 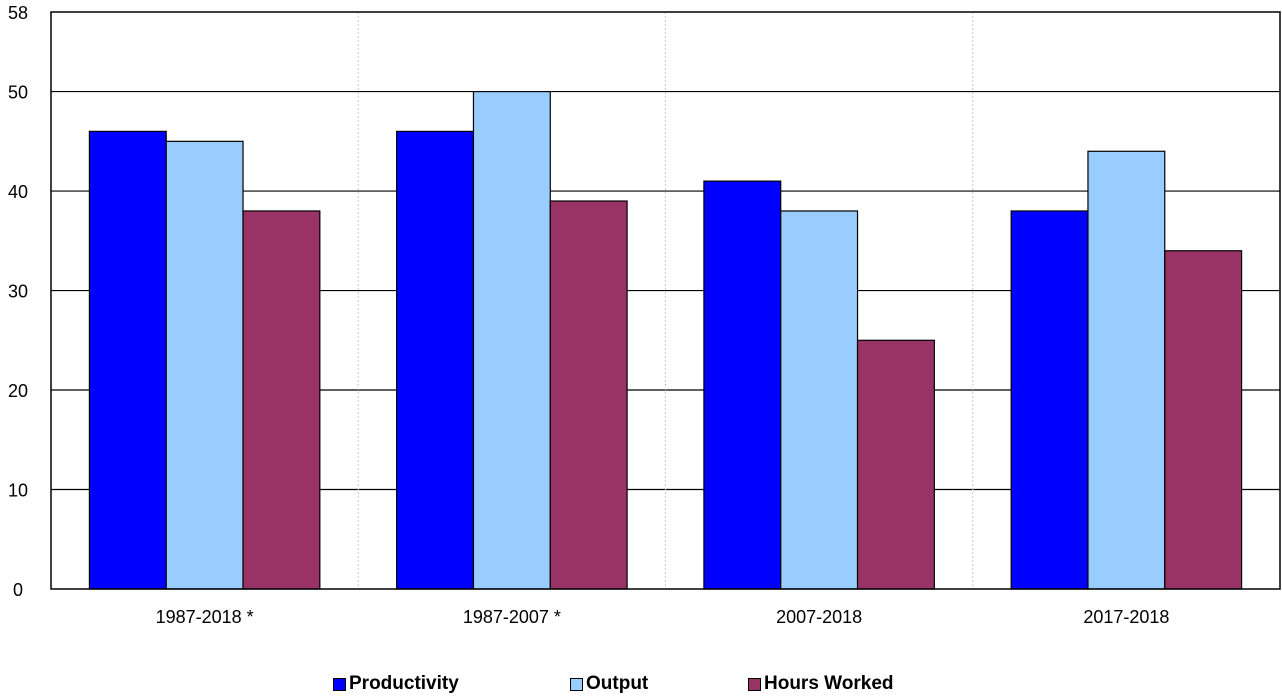 What do you see at coordinates (18, 292) in the screenshot?
I see `y-tick-label: 30` at bounding box center [18, 292].